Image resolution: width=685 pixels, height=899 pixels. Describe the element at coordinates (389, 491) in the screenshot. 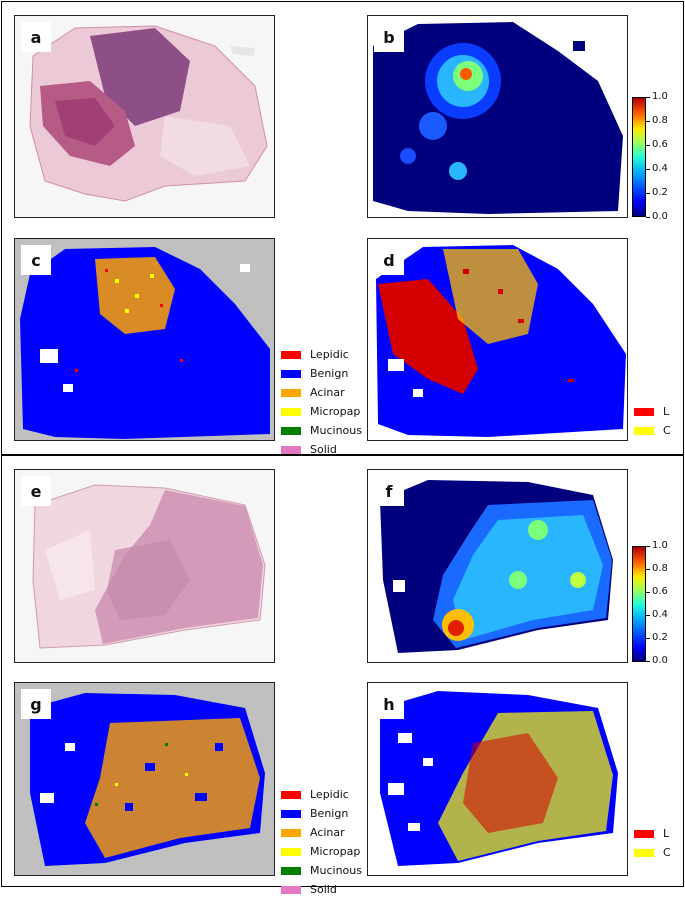

I see `panel-label-f: f` at that location.